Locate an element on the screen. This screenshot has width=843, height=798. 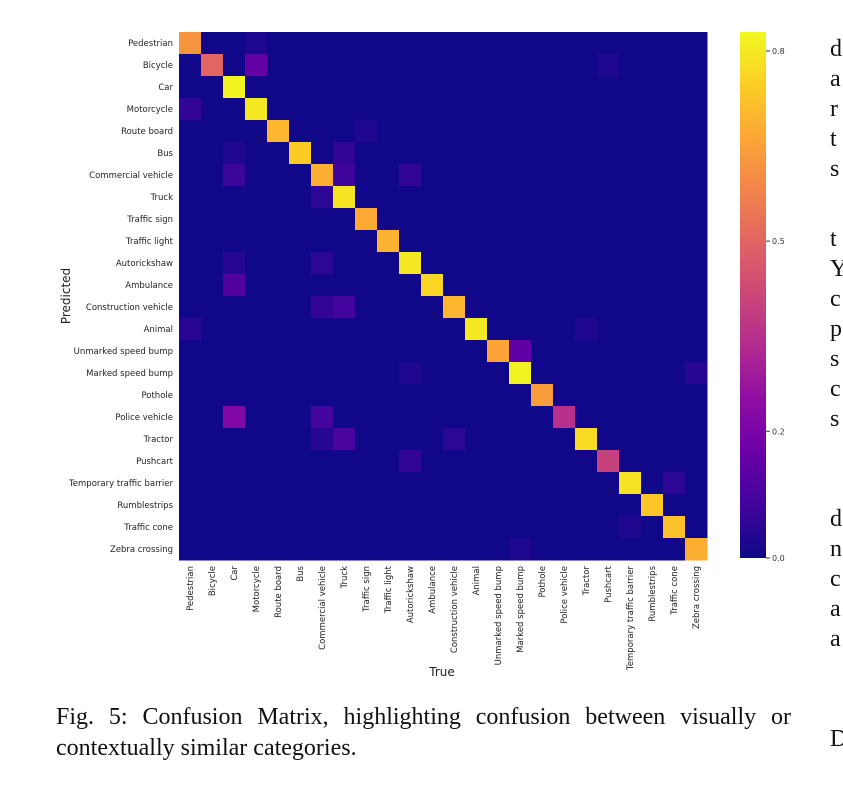
right-column-fragment: r is located at coordinates (834, 109).